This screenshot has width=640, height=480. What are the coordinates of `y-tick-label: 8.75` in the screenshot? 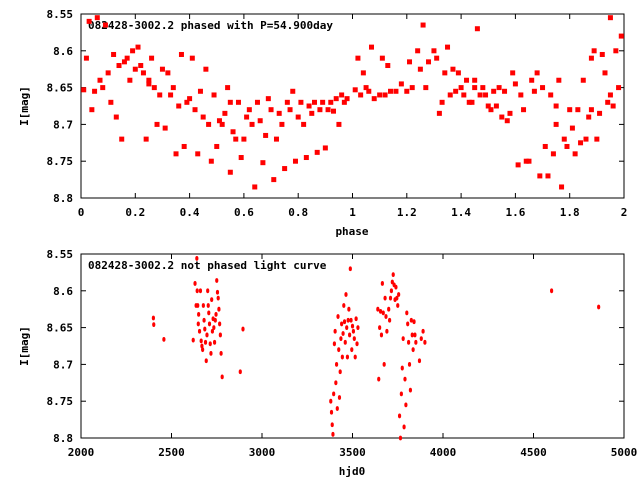 It's located at (60, 401).